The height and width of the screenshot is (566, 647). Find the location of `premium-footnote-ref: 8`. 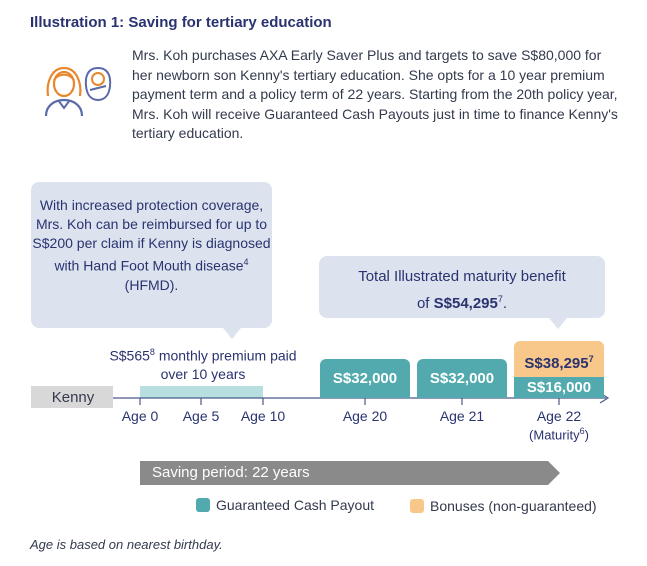

premium-footnote-ref: 8 is located at coordinates (152, 352).